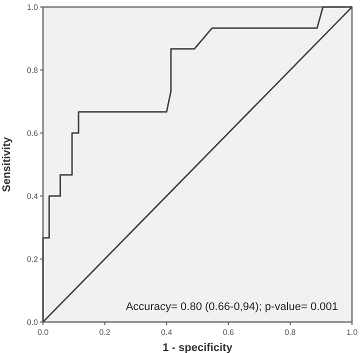 The width and height of the screenshot is (362, 353). What do you see at coordinates (32, 70) in the screenshot?
I see `y-tick-label: 0.8` at bounding box center [32, 70].